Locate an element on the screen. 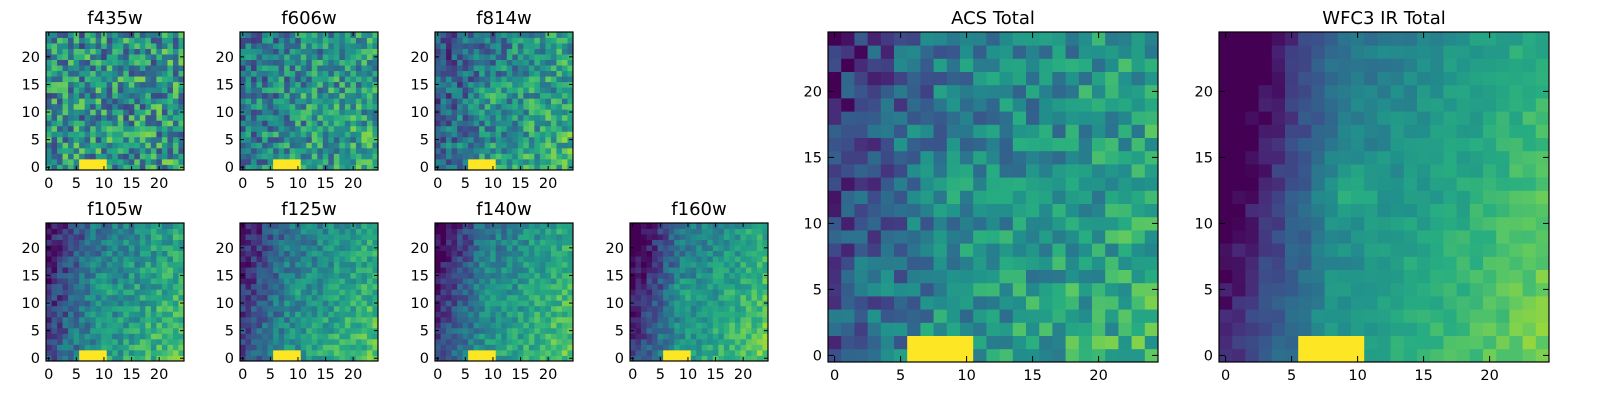 The height and width of the screenshot is (400, 1600). x-tick-label: 20 is located at coordinates (548, 375).